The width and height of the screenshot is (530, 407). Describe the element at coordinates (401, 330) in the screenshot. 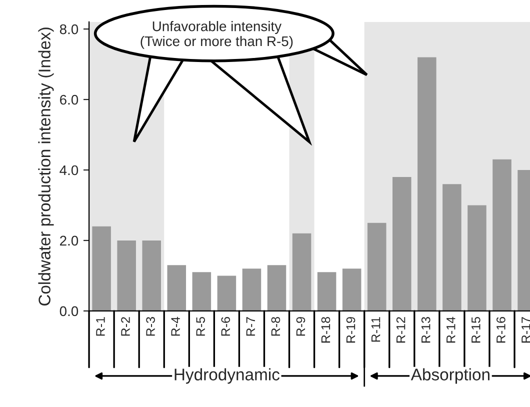

I see `x-tick-label: R-12` at that location.